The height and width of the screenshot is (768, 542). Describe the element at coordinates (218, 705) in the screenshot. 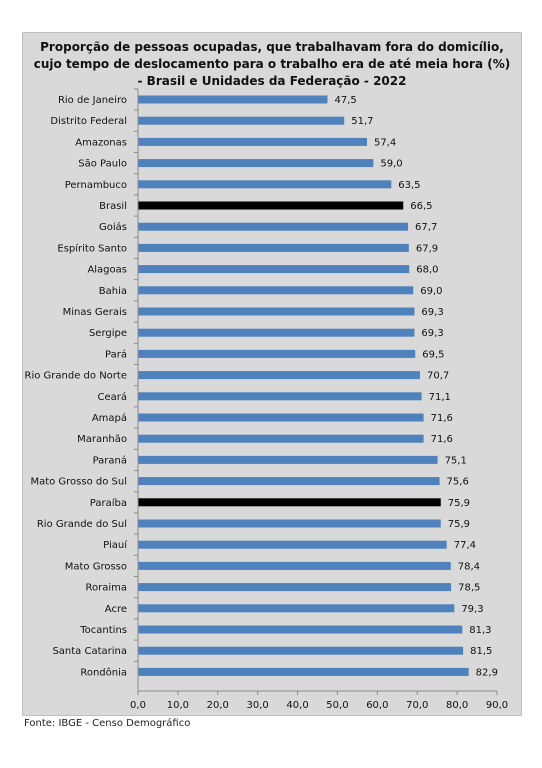

I see `x-tick-label: 20,0` at that location.